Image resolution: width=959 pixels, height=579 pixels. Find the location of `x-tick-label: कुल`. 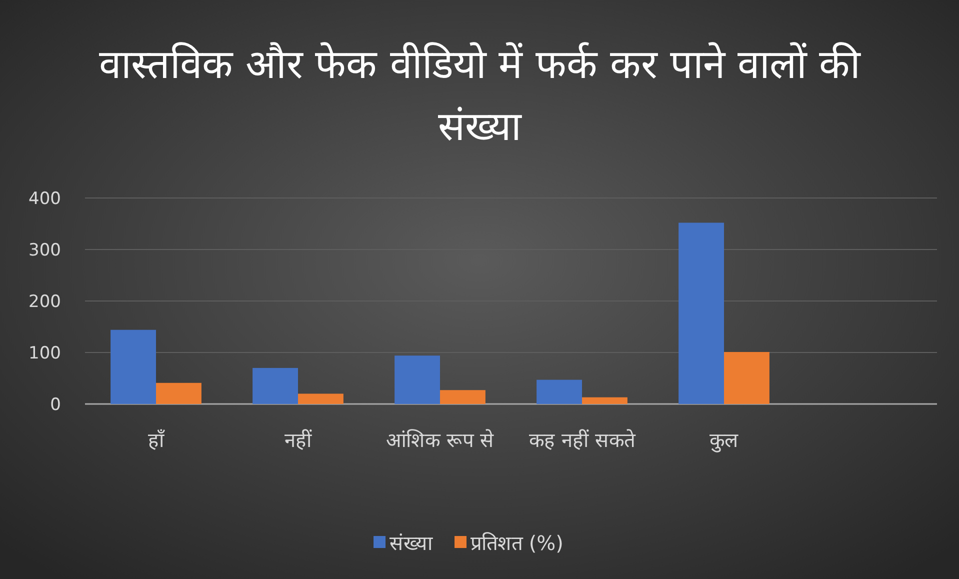

x-tick-label: कुल is located at coordinates (724, 440).